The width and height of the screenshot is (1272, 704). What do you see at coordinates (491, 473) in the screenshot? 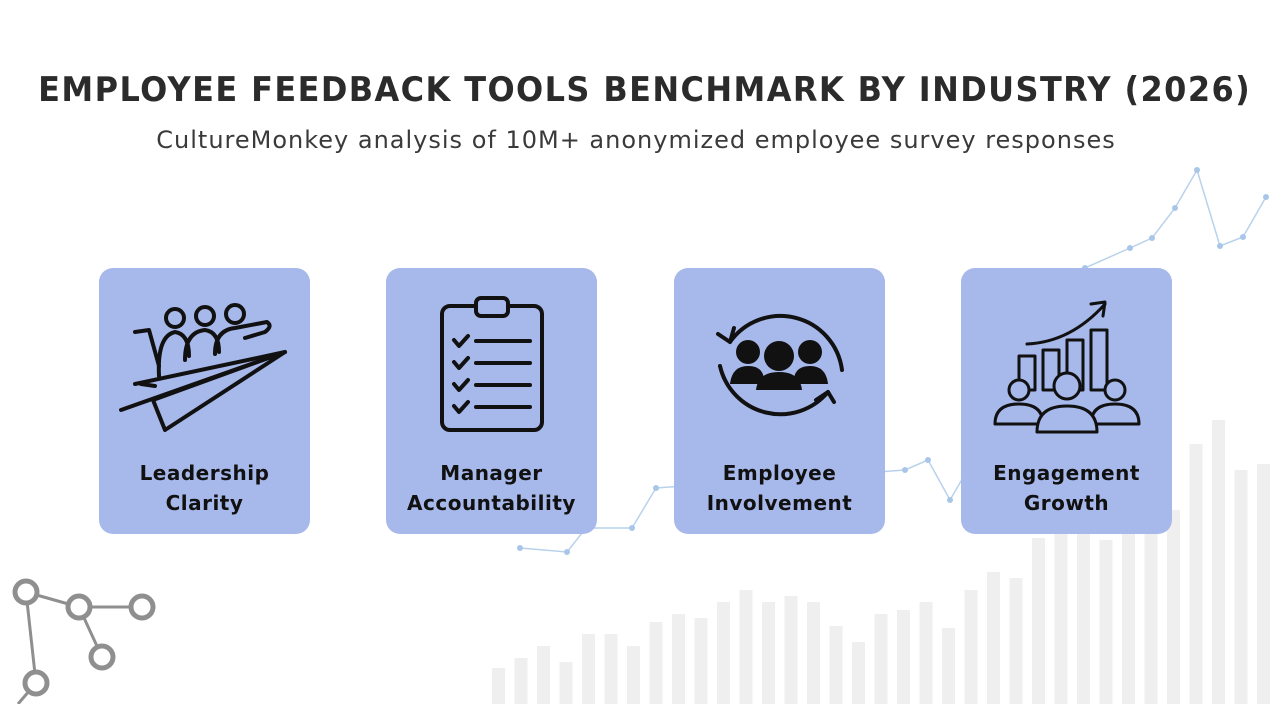
I see `card-label-line1: Manager` at bounding box center [491, 473].